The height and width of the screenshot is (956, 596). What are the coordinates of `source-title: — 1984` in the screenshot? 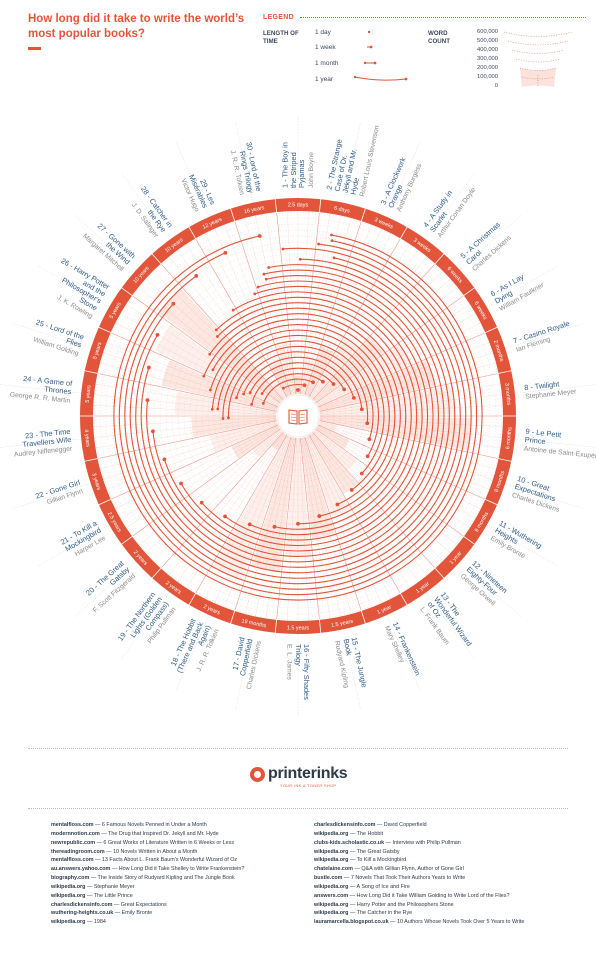 It's located at (95, 922).